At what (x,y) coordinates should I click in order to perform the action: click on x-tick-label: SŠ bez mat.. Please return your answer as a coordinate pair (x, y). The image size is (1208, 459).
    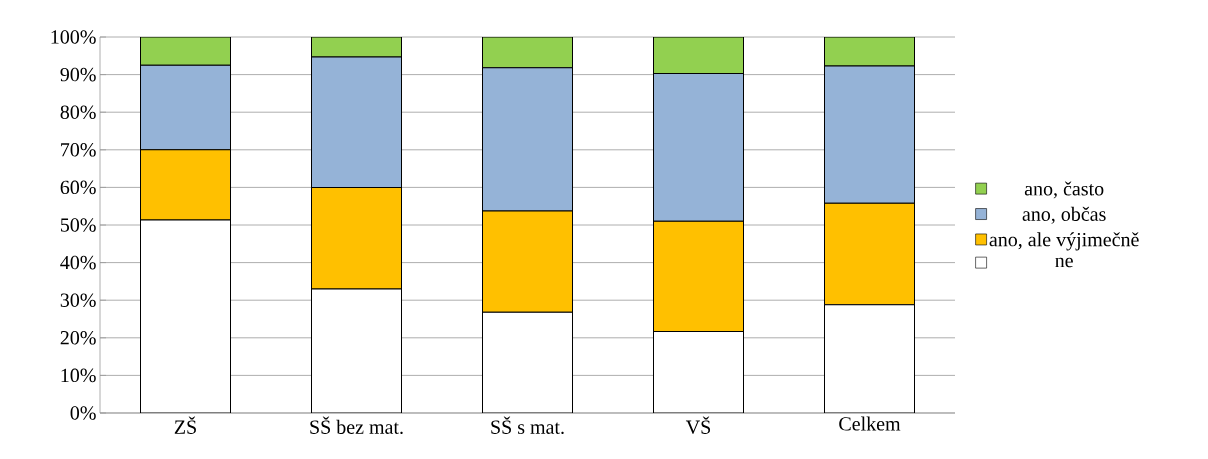
    Looking at the image, I should click on (356, 425).